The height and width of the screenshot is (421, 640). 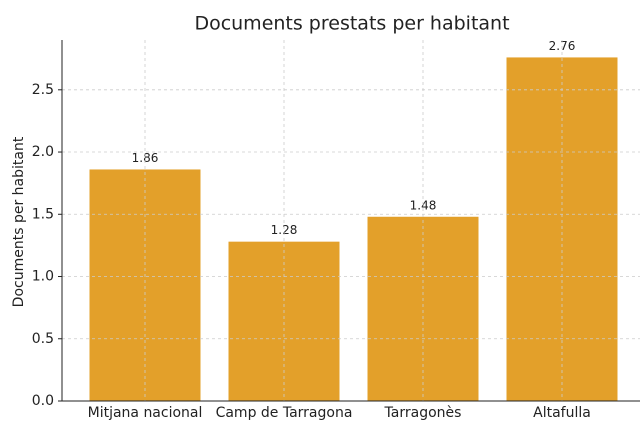 I want to click on x-tick-label: Tarragonès, so click(x=423, y=413).